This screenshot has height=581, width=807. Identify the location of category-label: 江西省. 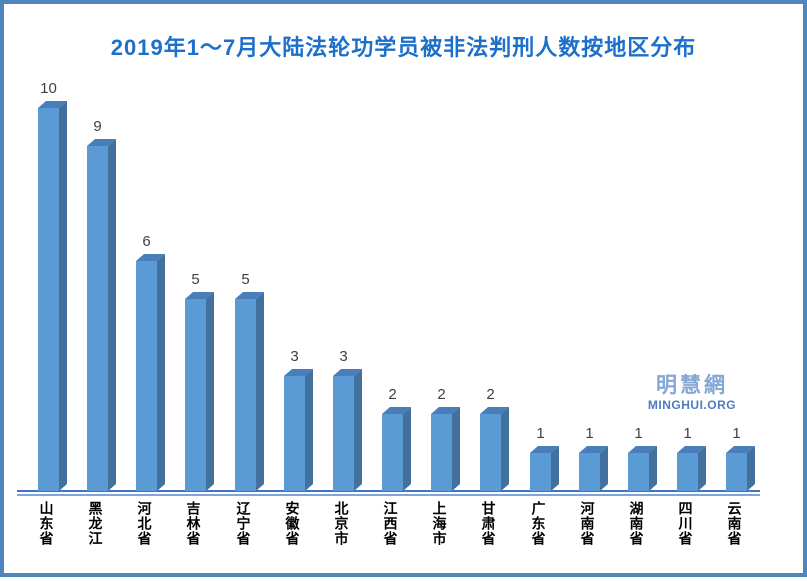
(390, 523).